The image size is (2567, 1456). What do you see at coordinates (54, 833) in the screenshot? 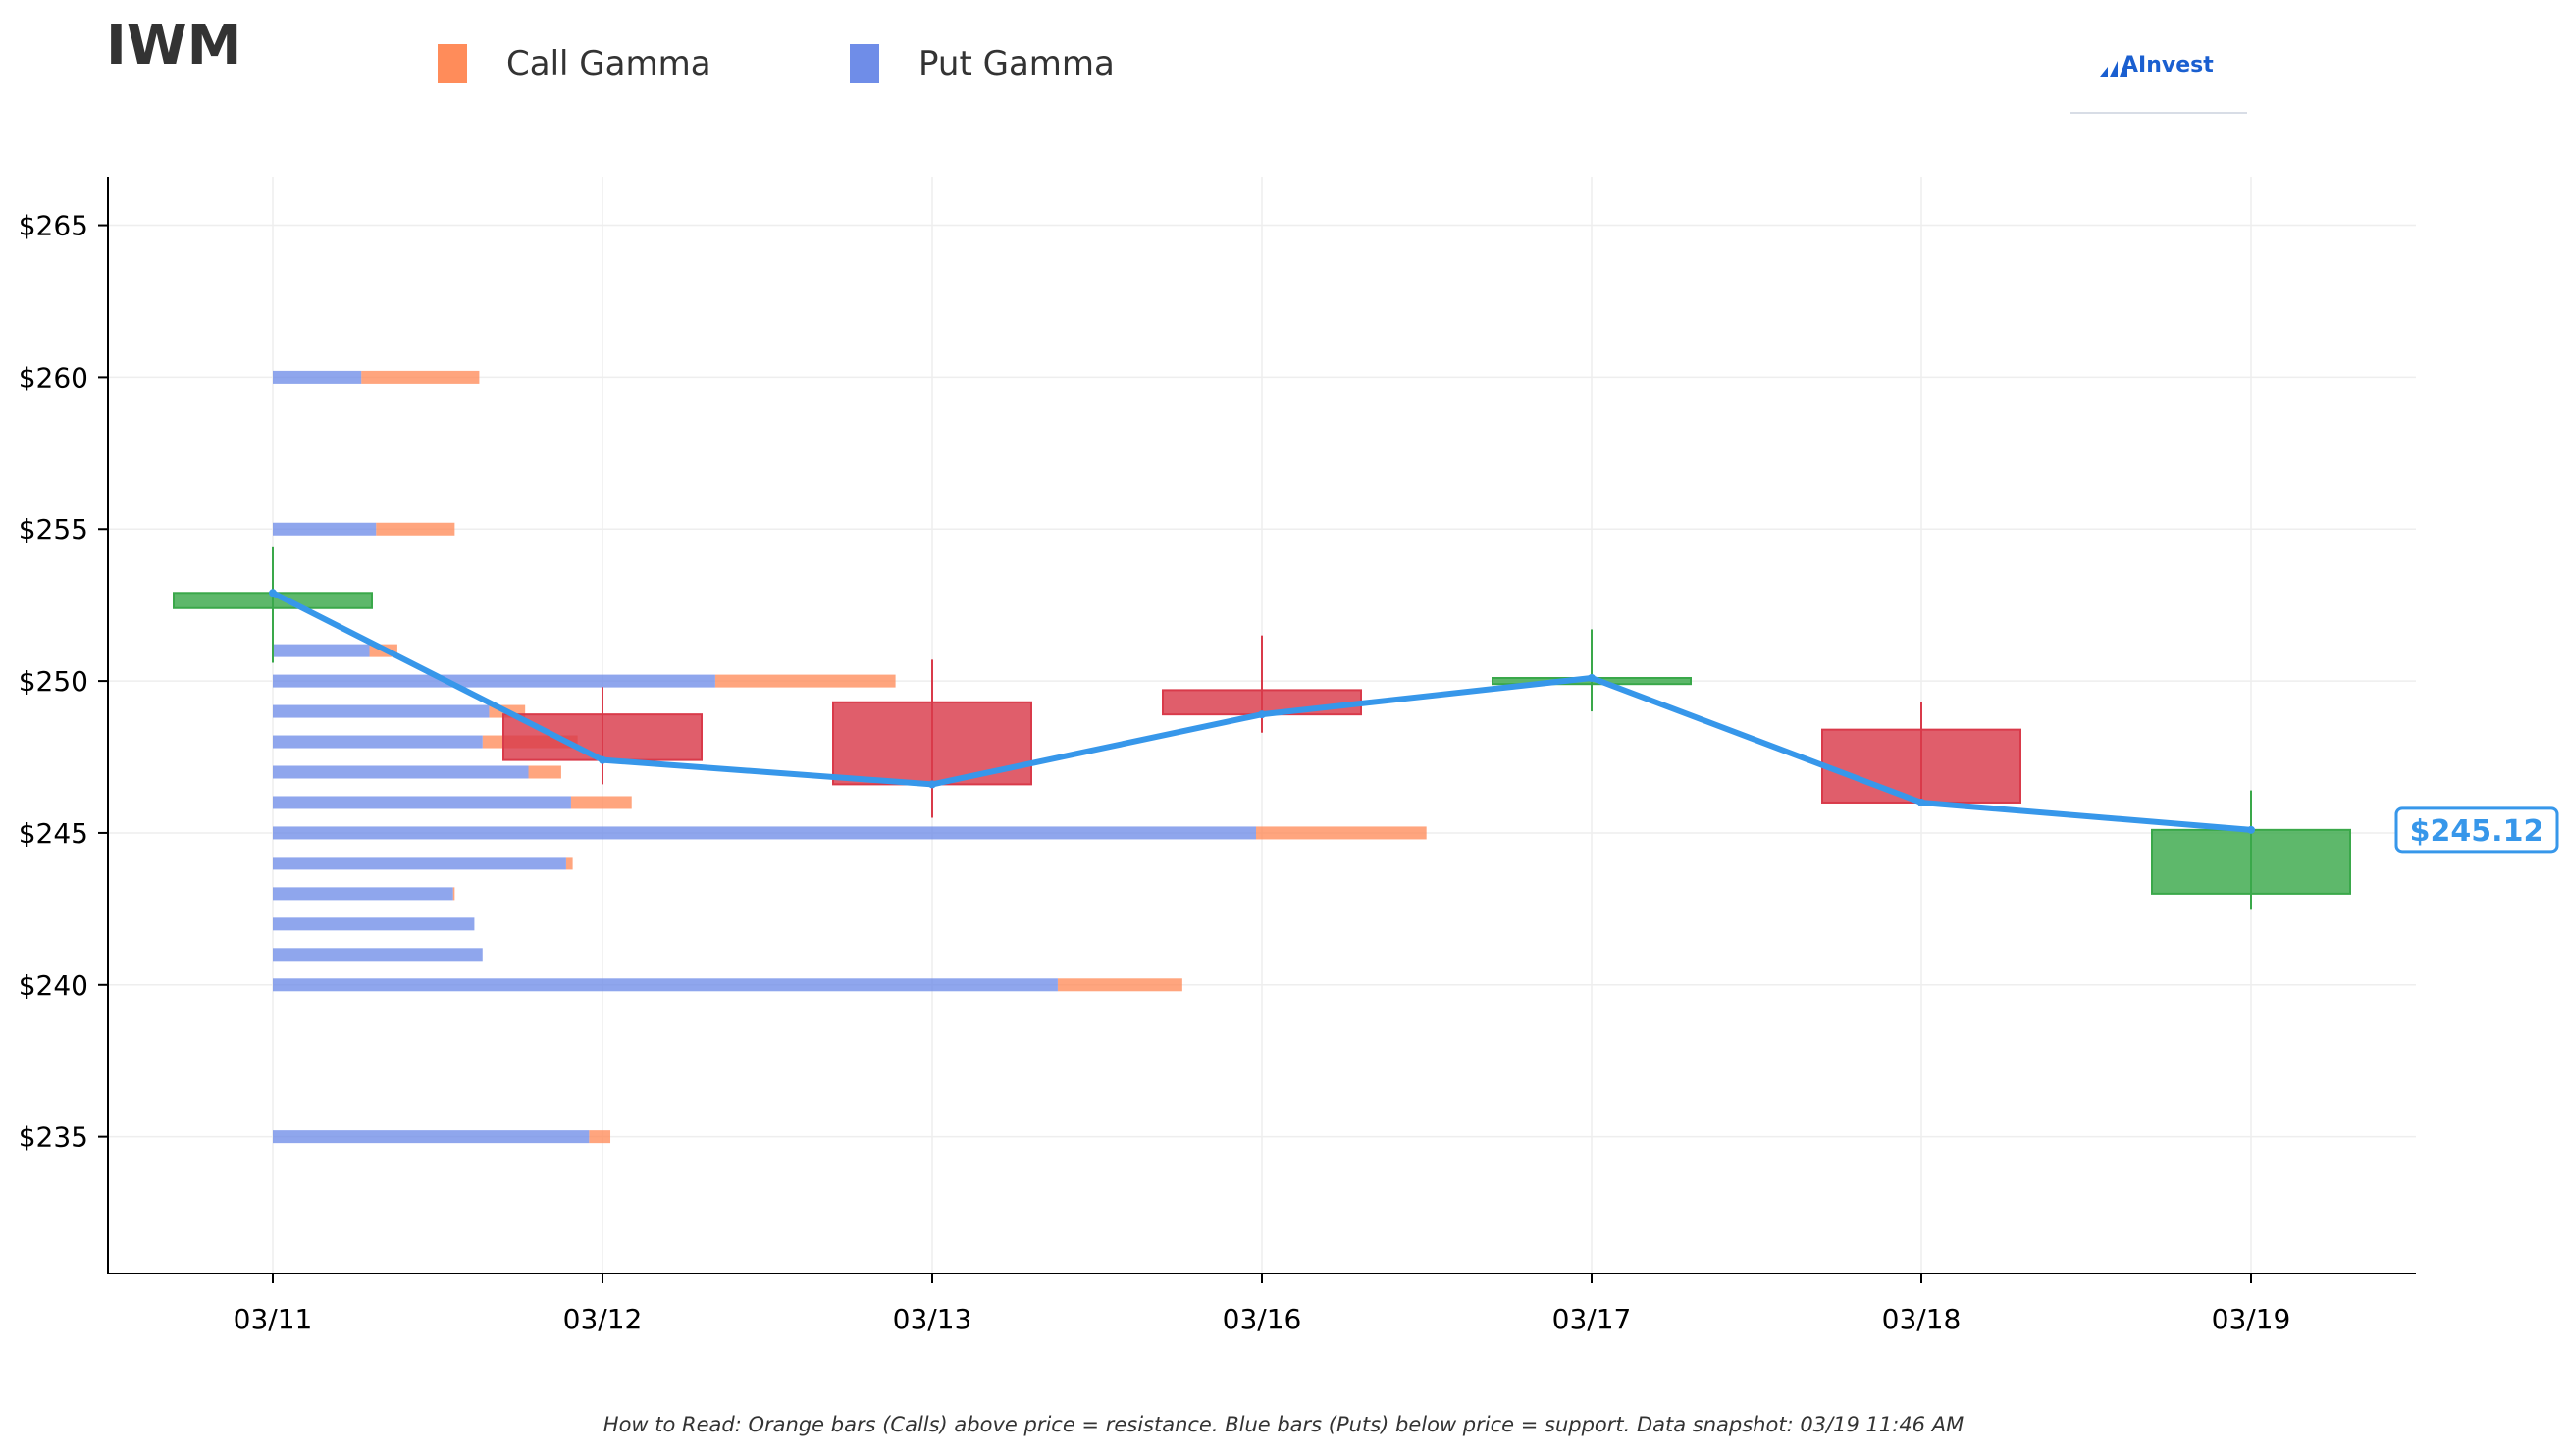
I see `y-tick-label: $245` at bounding box center [54, 833].